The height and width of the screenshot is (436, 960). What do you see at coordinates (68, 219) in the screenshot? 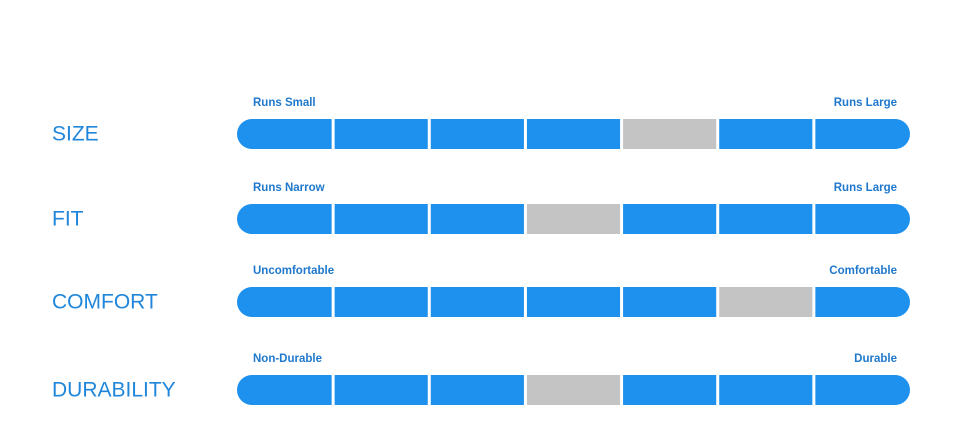
I see `scale-label: FIT` at bounding box center [68, 219].